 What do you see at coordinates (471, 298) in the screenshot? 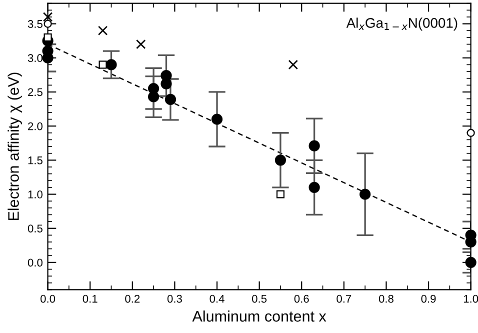
I see `x-tick-label: 1.0` at bounding box center [471, 298].